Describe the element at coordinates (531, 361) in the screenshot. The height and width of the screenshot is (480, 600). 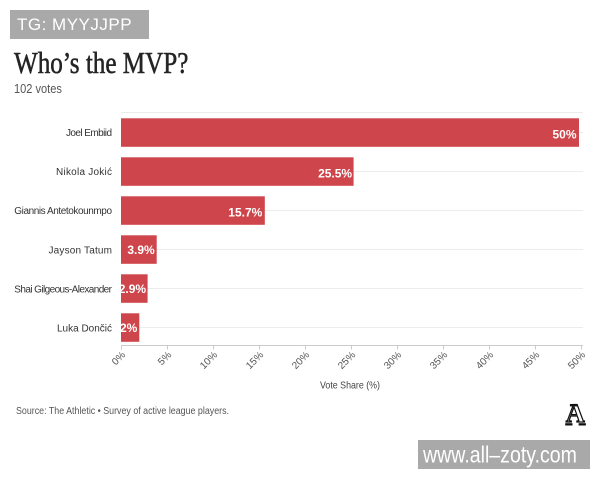
I see `svg-text: 45%` at that location.